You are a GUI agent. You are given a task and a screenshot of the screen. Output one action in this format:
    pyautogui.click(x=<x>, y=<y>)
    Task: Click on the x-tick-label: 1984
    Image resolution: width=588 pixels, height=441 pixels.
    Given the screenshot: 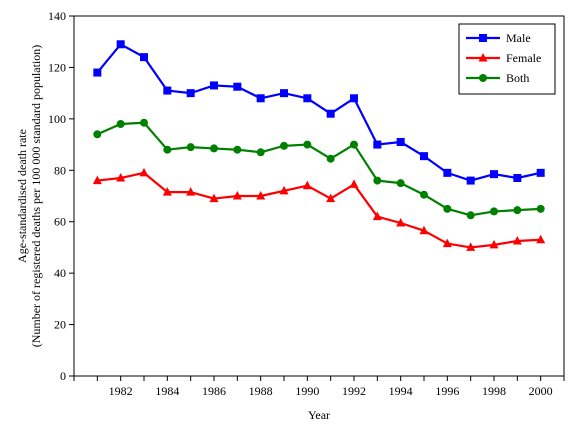 What is the action you would take?
    pyautogui.click(x=167, y=391)
    